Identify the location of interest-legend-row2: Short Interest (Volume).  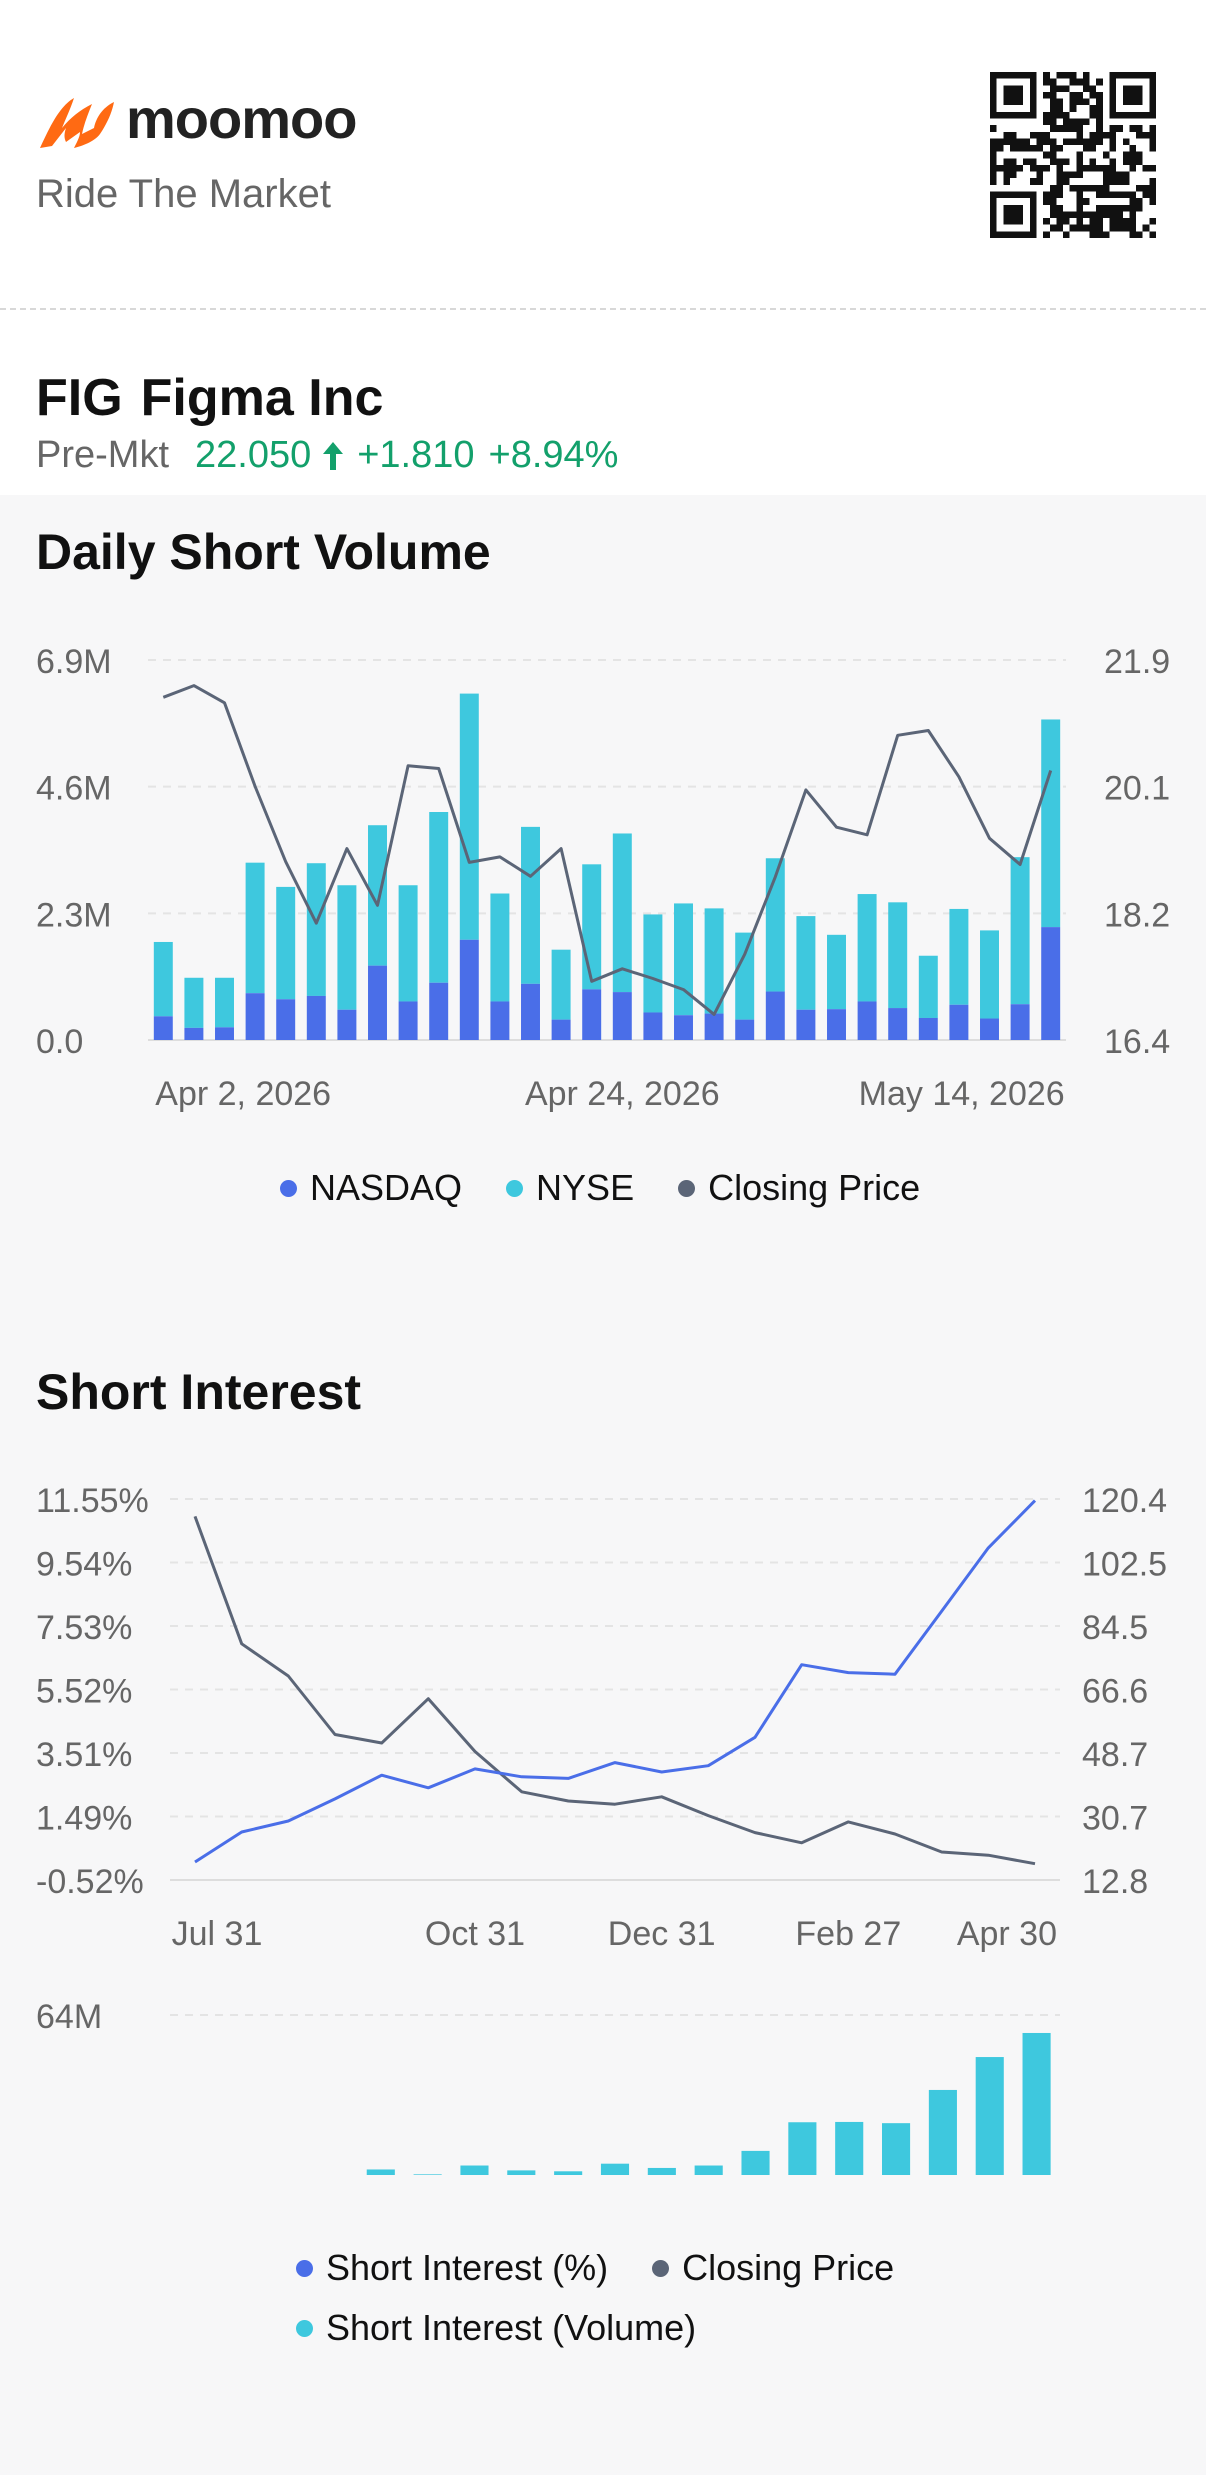
(518, 2328).